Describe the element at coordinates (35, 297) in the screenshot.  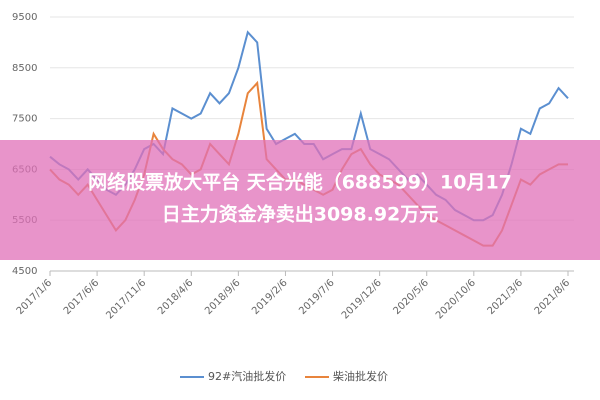
I see `x-tick-label: 2017/1/6` at that location.